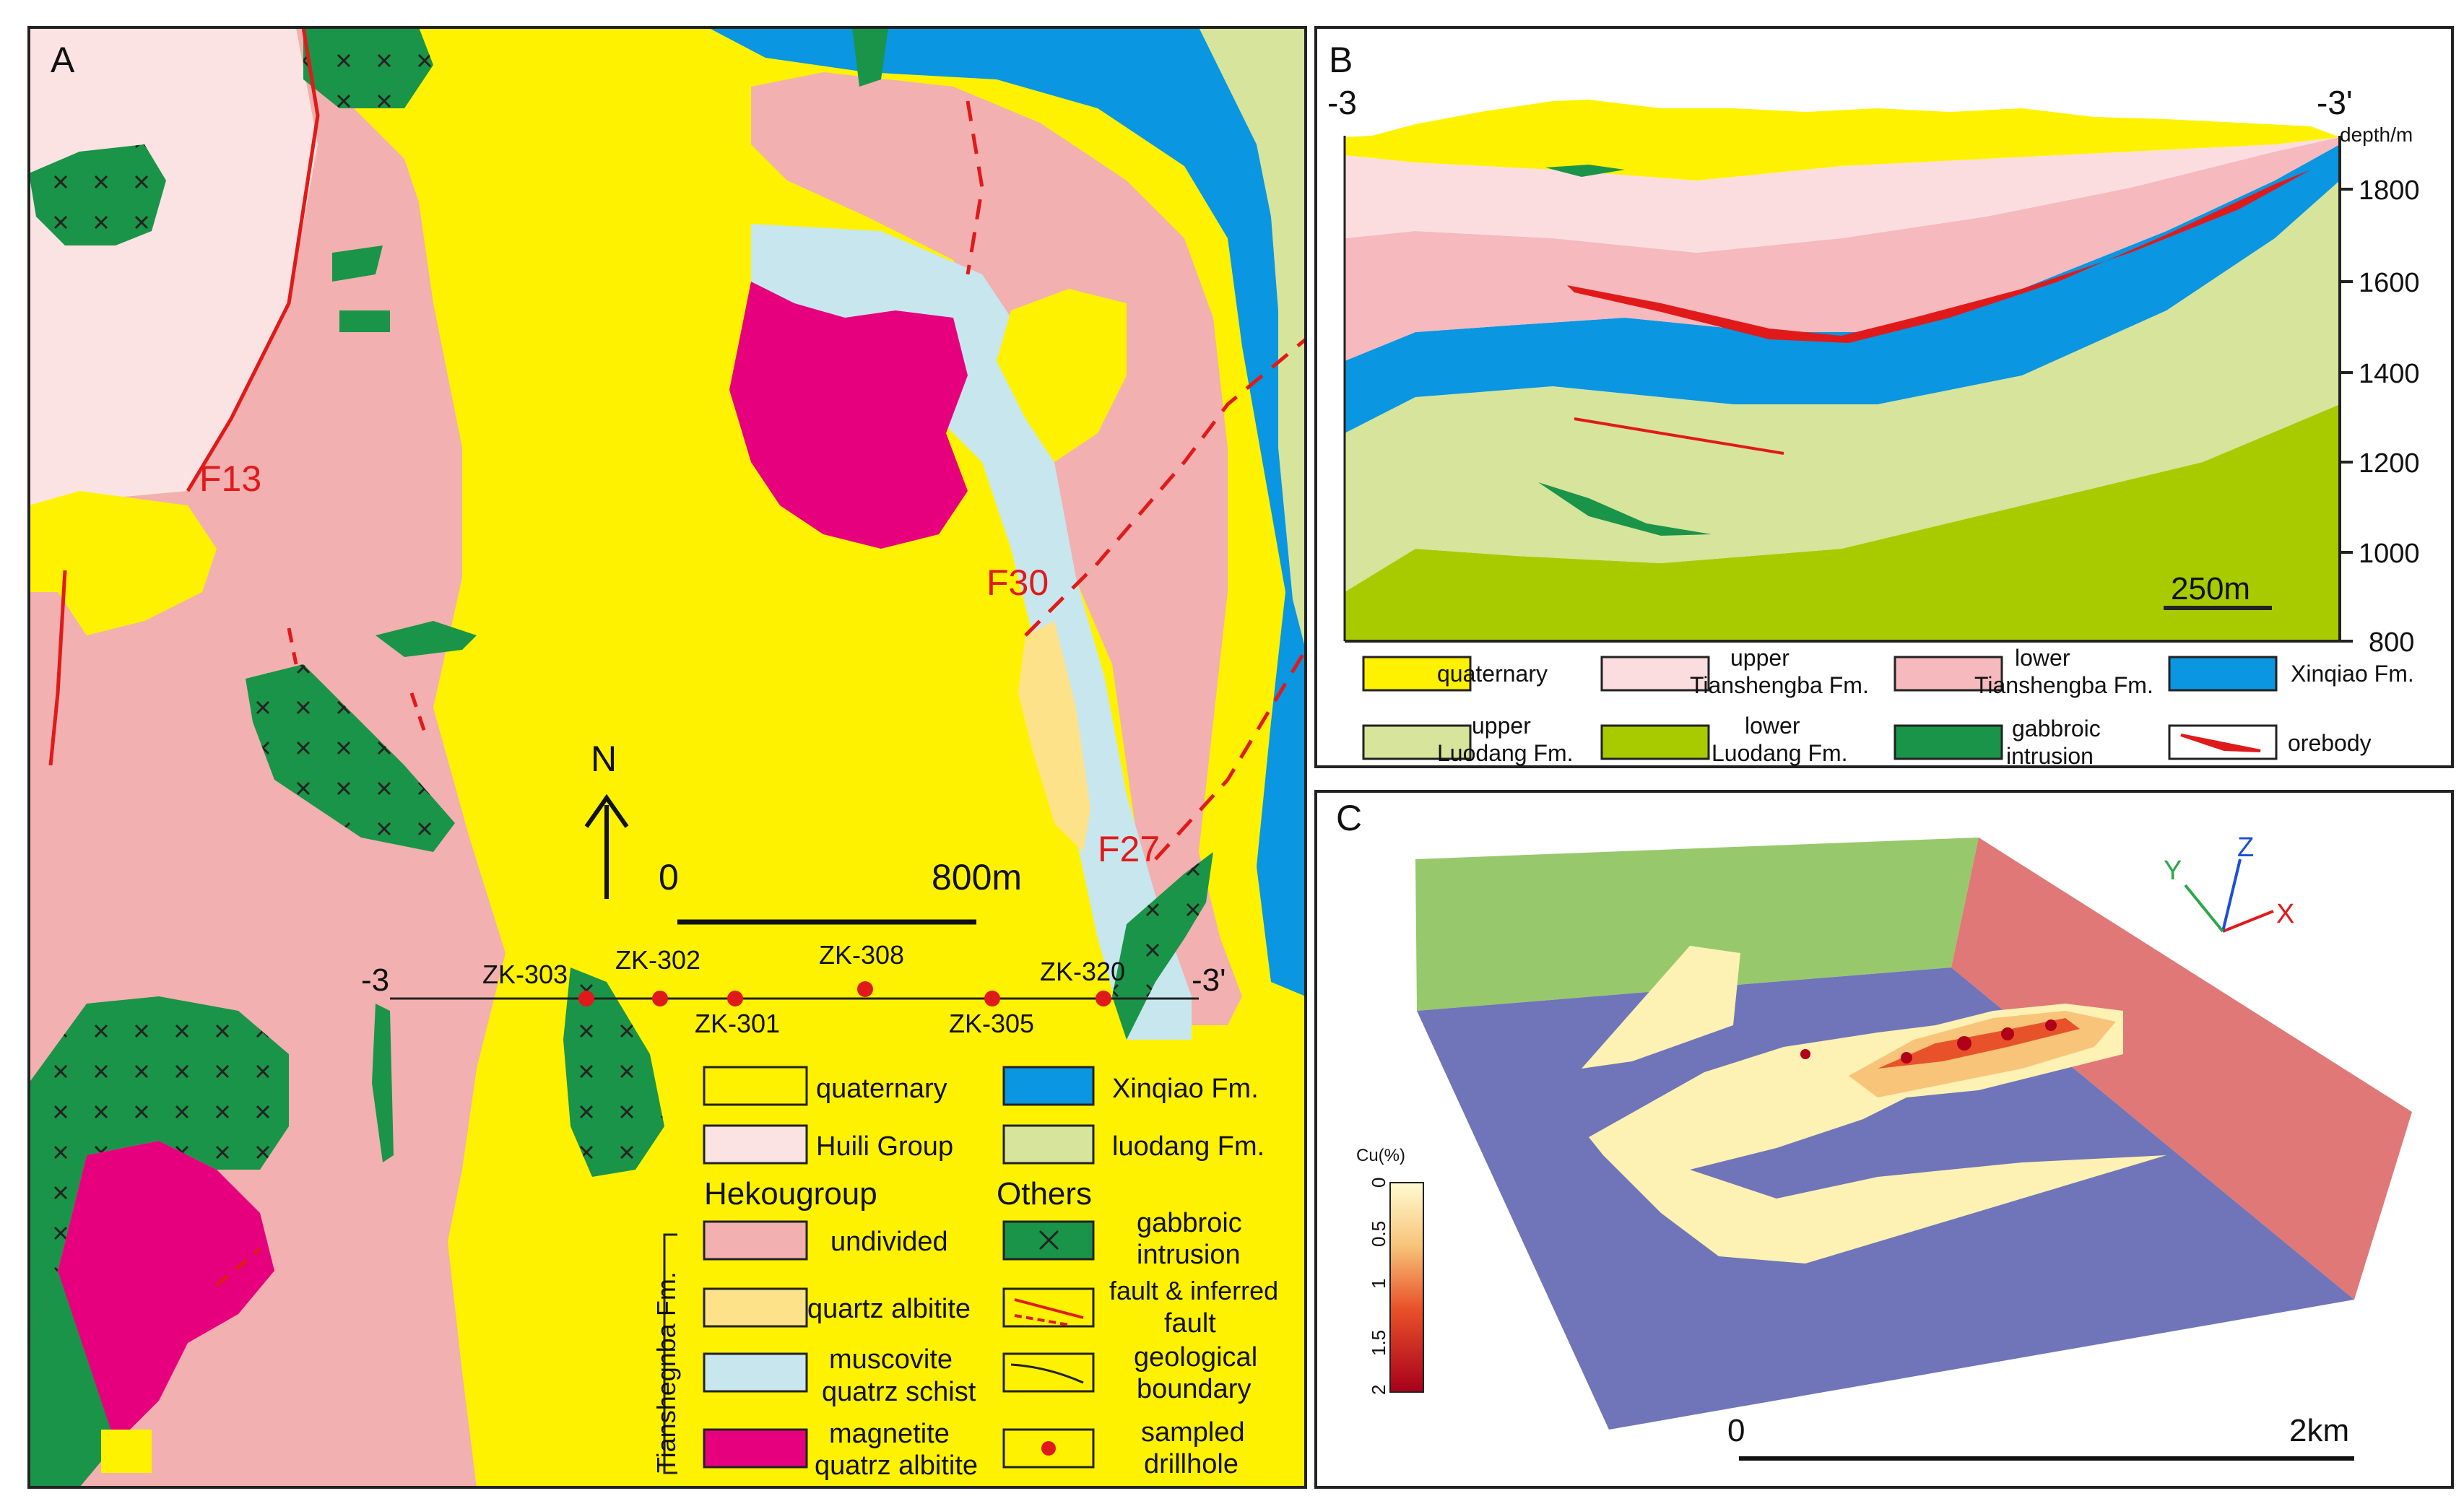 This screenshot has height=1509, width=2464. What do you see at coordinates (2063, 685) in the screenshot?
I see `legend-b-lower-tsb-2: Tianshengba Fm.` at bounding box center [2063, 685].